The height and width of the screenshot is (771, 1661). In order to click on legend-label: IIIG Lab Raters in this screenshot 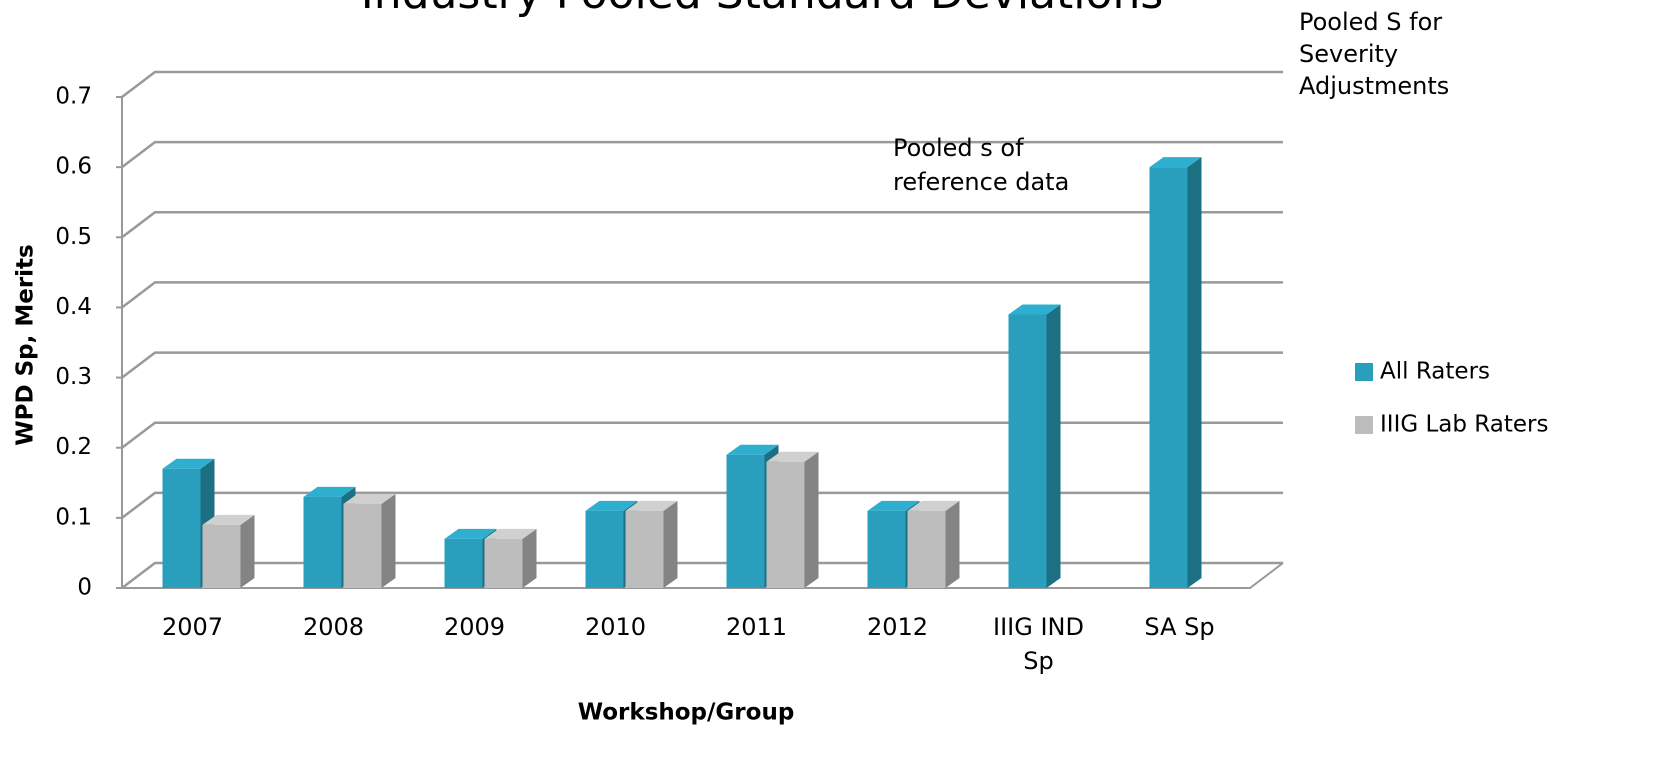, I will do `click(1464, 425)`.